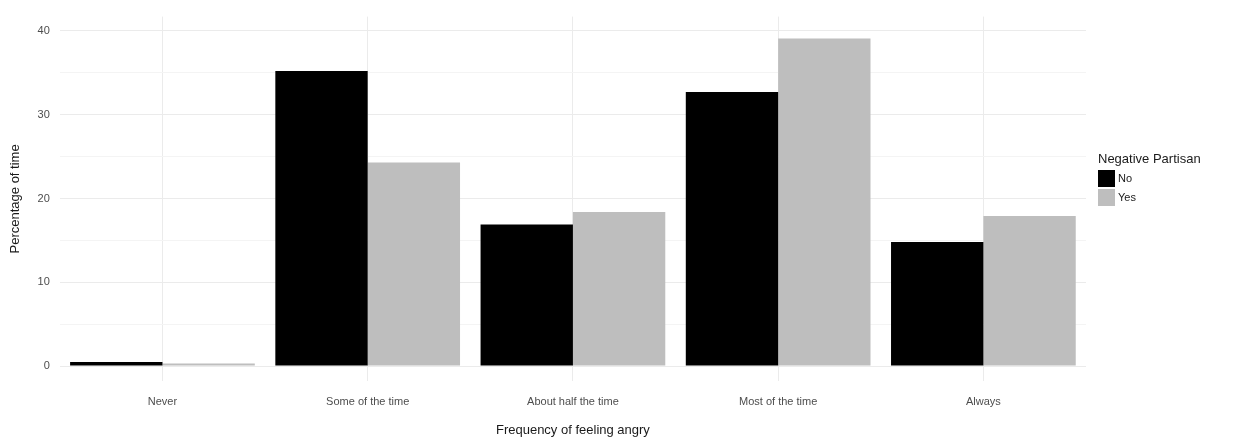 This screenshot has height=446, width=1238. What do you see at coordinates (368, 400) in the screenshot?
I see `x-tick-label: Some of the time` at bounding box center [368, 400].